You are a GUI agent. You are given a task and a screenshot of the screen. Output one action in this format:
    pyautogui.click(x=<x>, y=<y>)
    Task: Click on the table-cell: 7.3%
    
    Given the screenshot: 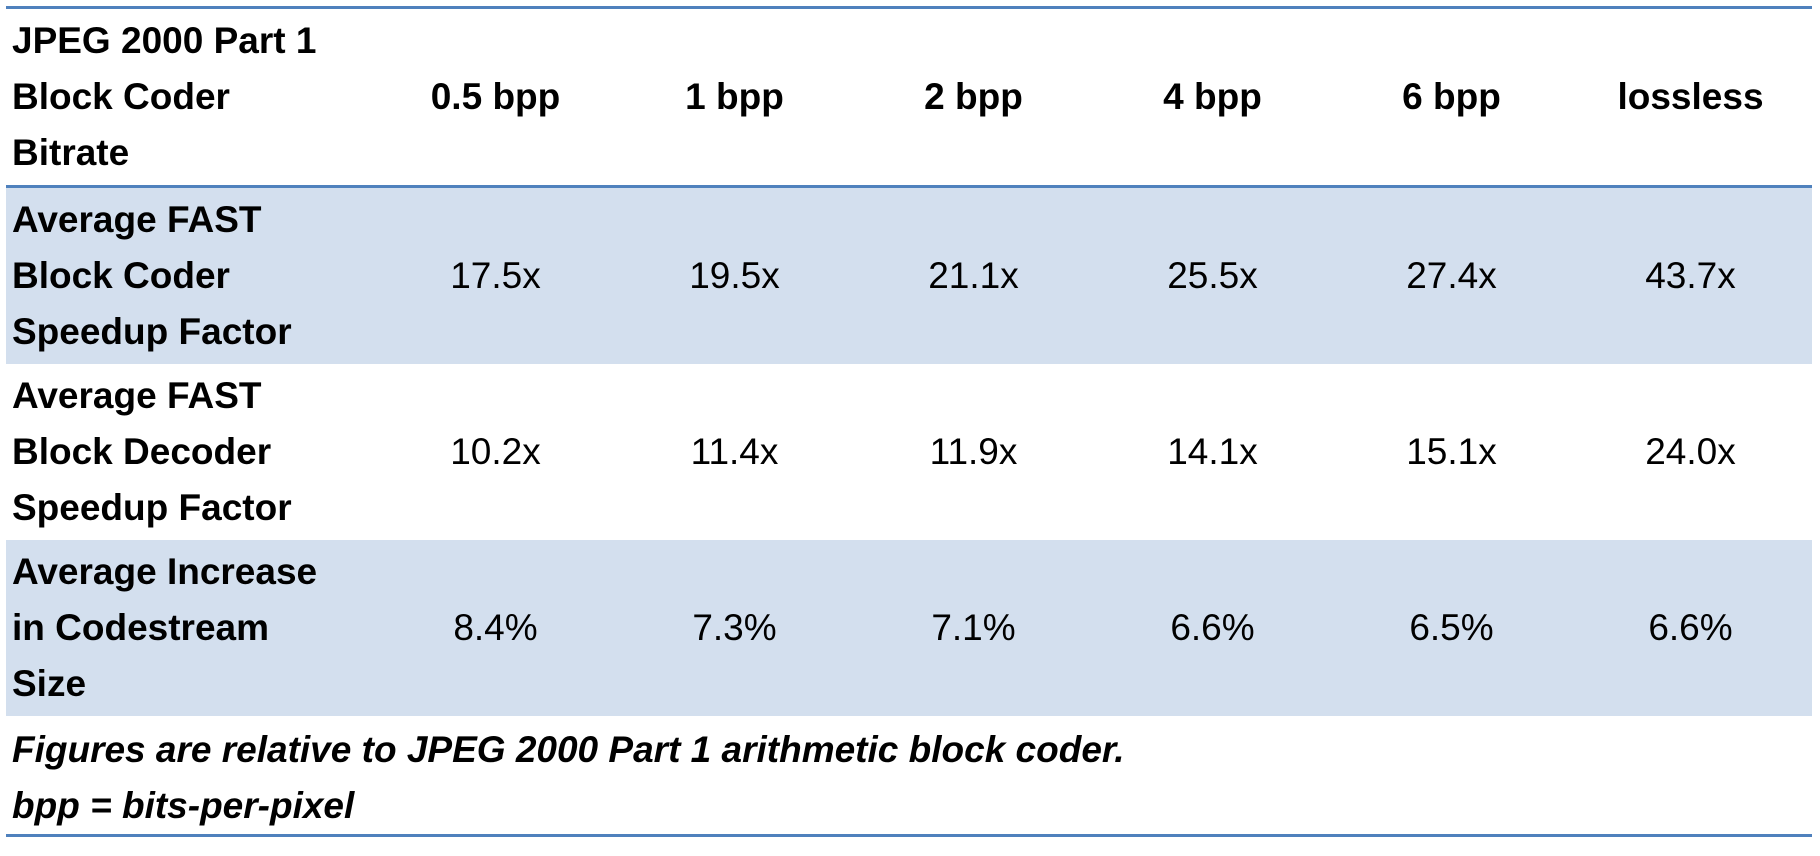 What is the action you would take?
    pyautogui.click(x=734, y=627)
    